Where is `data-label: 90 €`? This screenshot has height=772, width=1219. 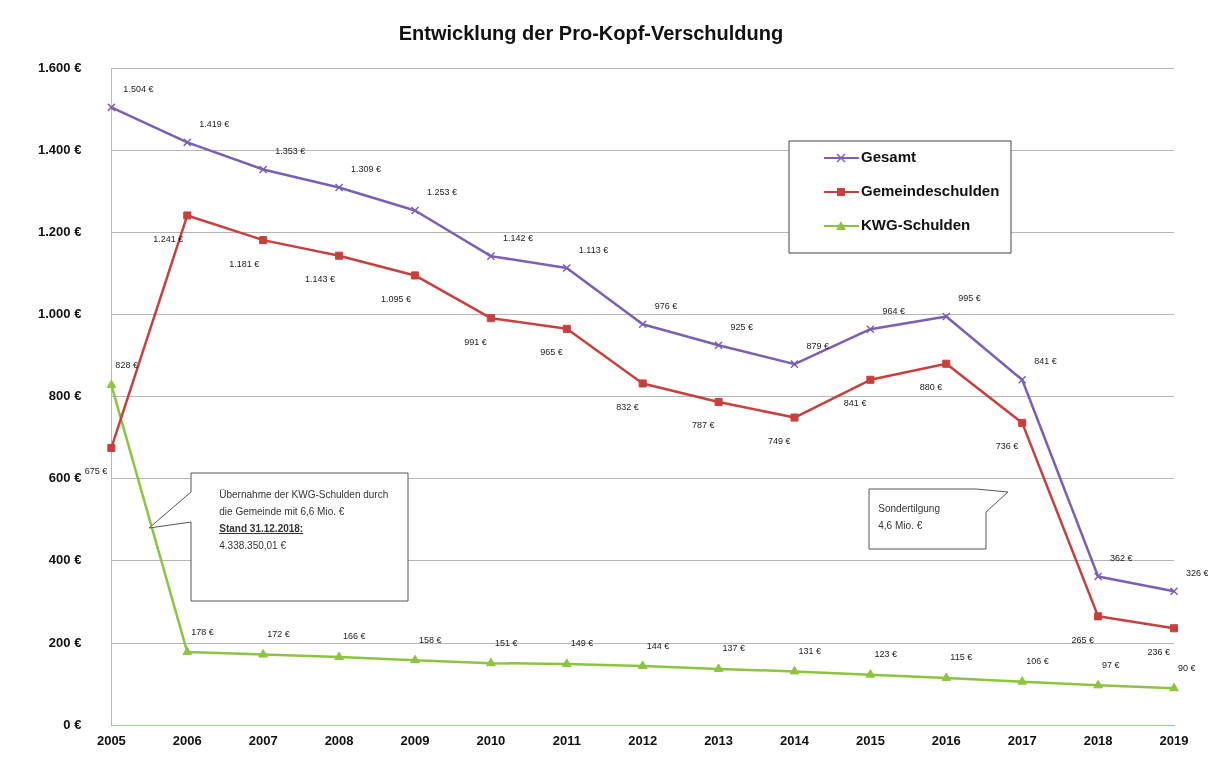
data-label: 90 € is located at coordinates (1187, 667).